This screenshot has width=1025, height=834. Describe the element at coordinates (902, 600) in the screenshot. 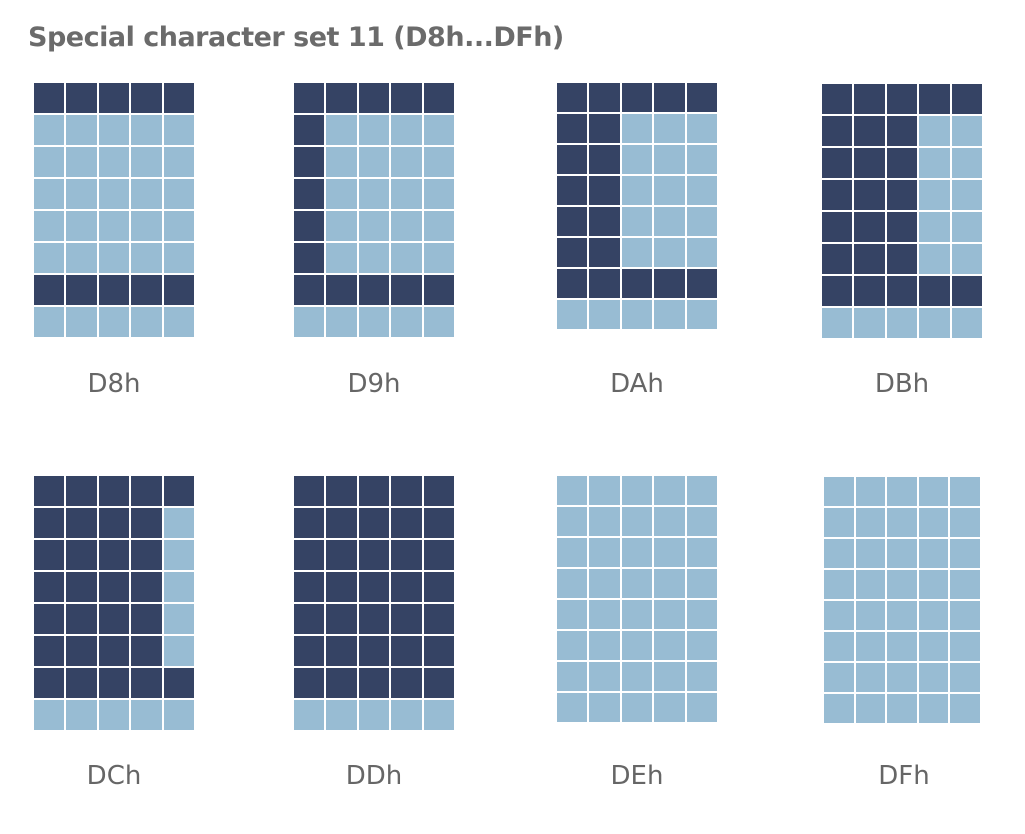

I see `char-grid` at that location.